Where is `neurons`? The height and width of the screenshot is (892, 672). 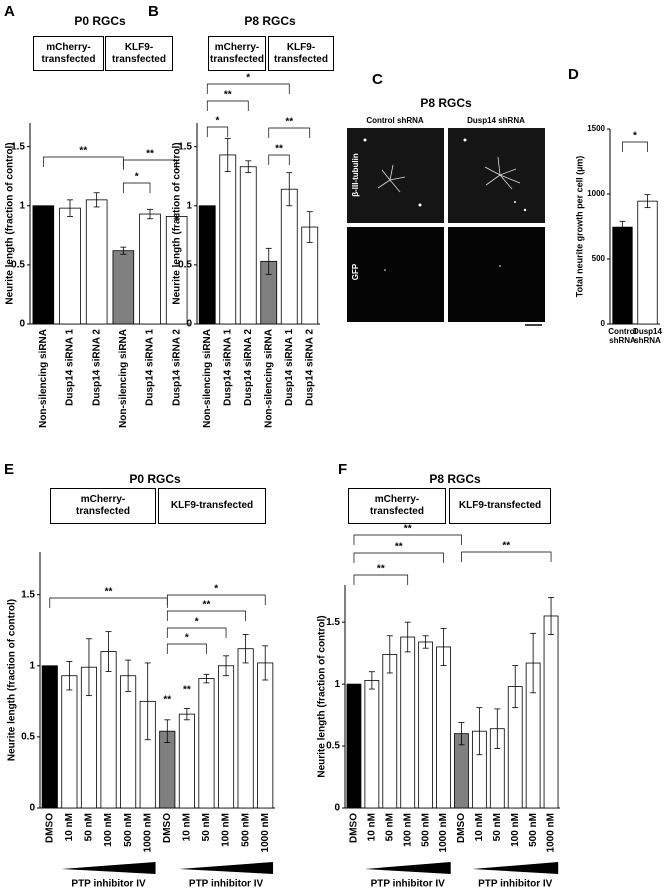
neurons is located at coordinates (449, 174).